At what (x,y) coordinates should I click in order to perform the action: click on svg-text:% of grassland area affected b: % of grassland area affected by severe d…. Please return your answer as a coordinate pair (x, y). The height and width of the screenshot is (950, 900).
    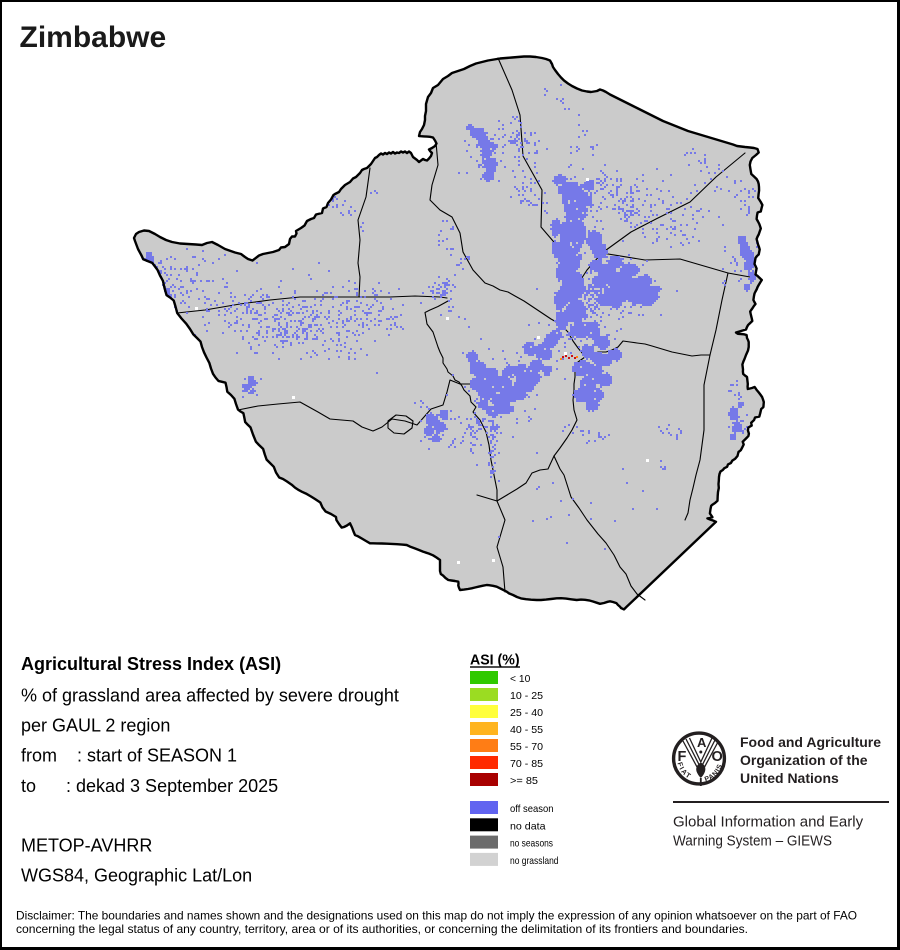
    Looking at the image, I should click on (210, 696).